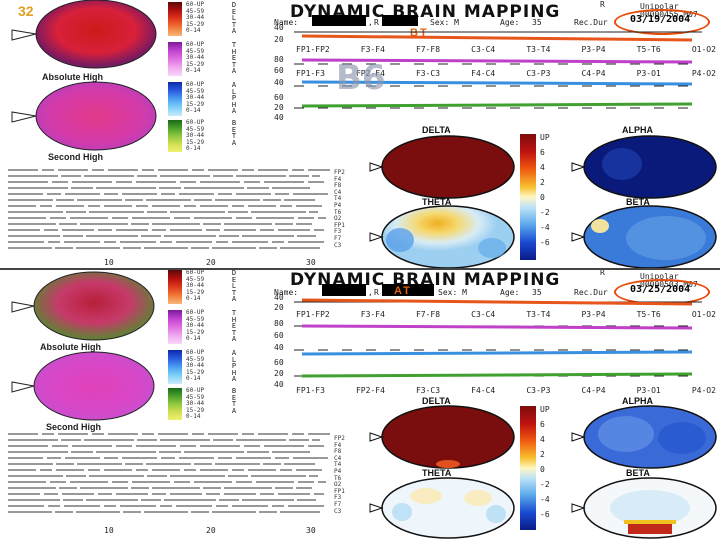 The width and height of the screenshot is (720, 540). Describe the element at coordinates (498, 338) in the screenshot. I see `band-trend-graph` at that location.